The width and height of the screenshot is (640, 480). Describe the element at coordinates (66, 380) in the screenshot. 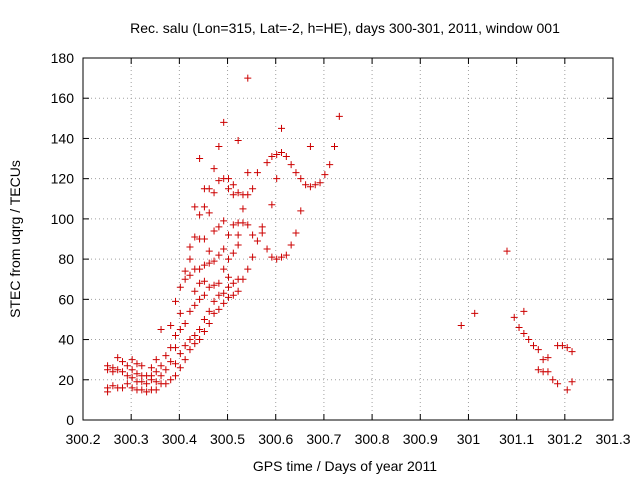

I see `y-tick-label: 20` at that location.